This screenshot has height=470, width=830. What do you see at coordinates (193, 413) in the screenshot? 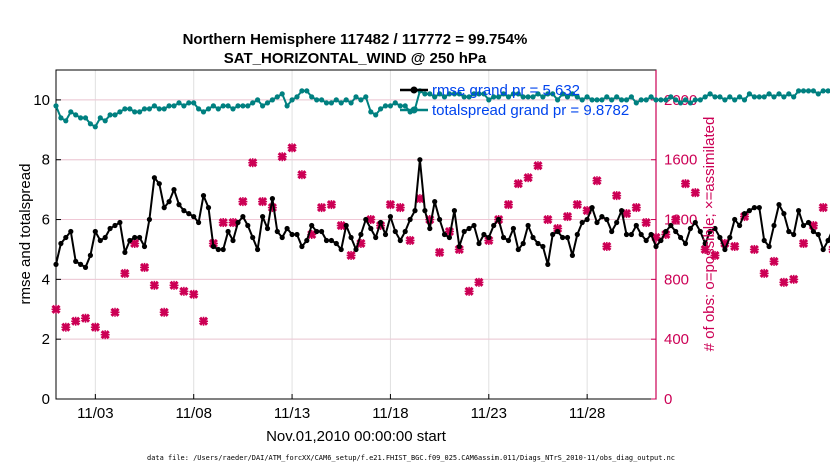
I see `x-tick-label: 11/08` at bounding box center [193, 413].